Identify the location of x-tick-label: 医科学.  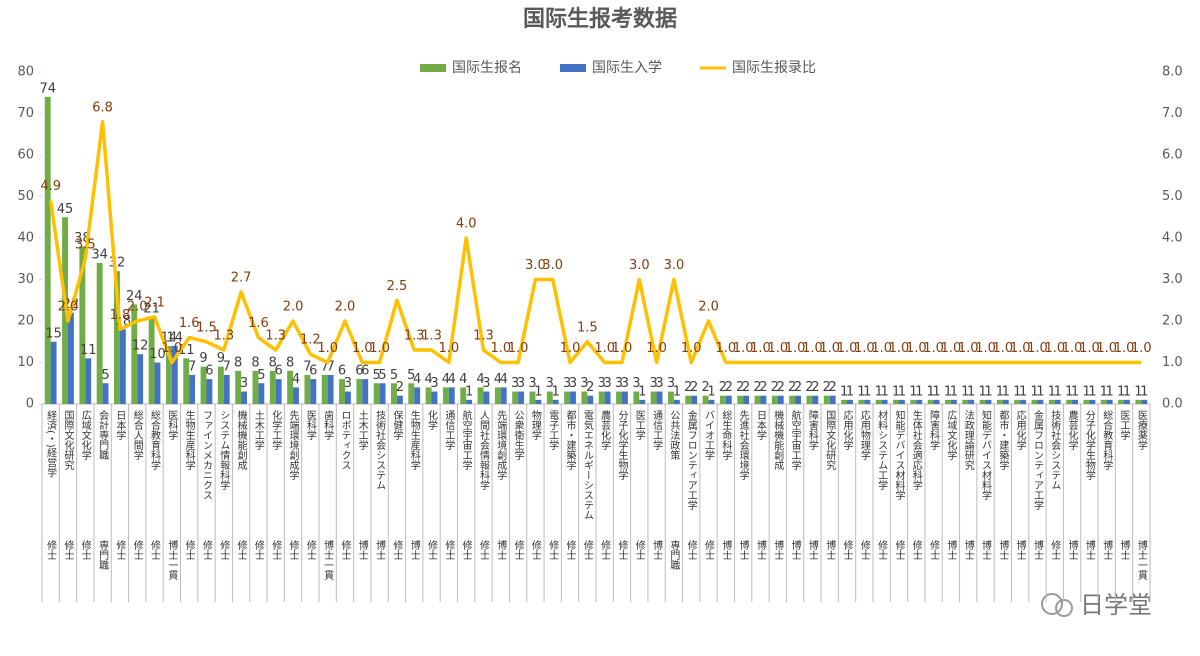
(172, 425).